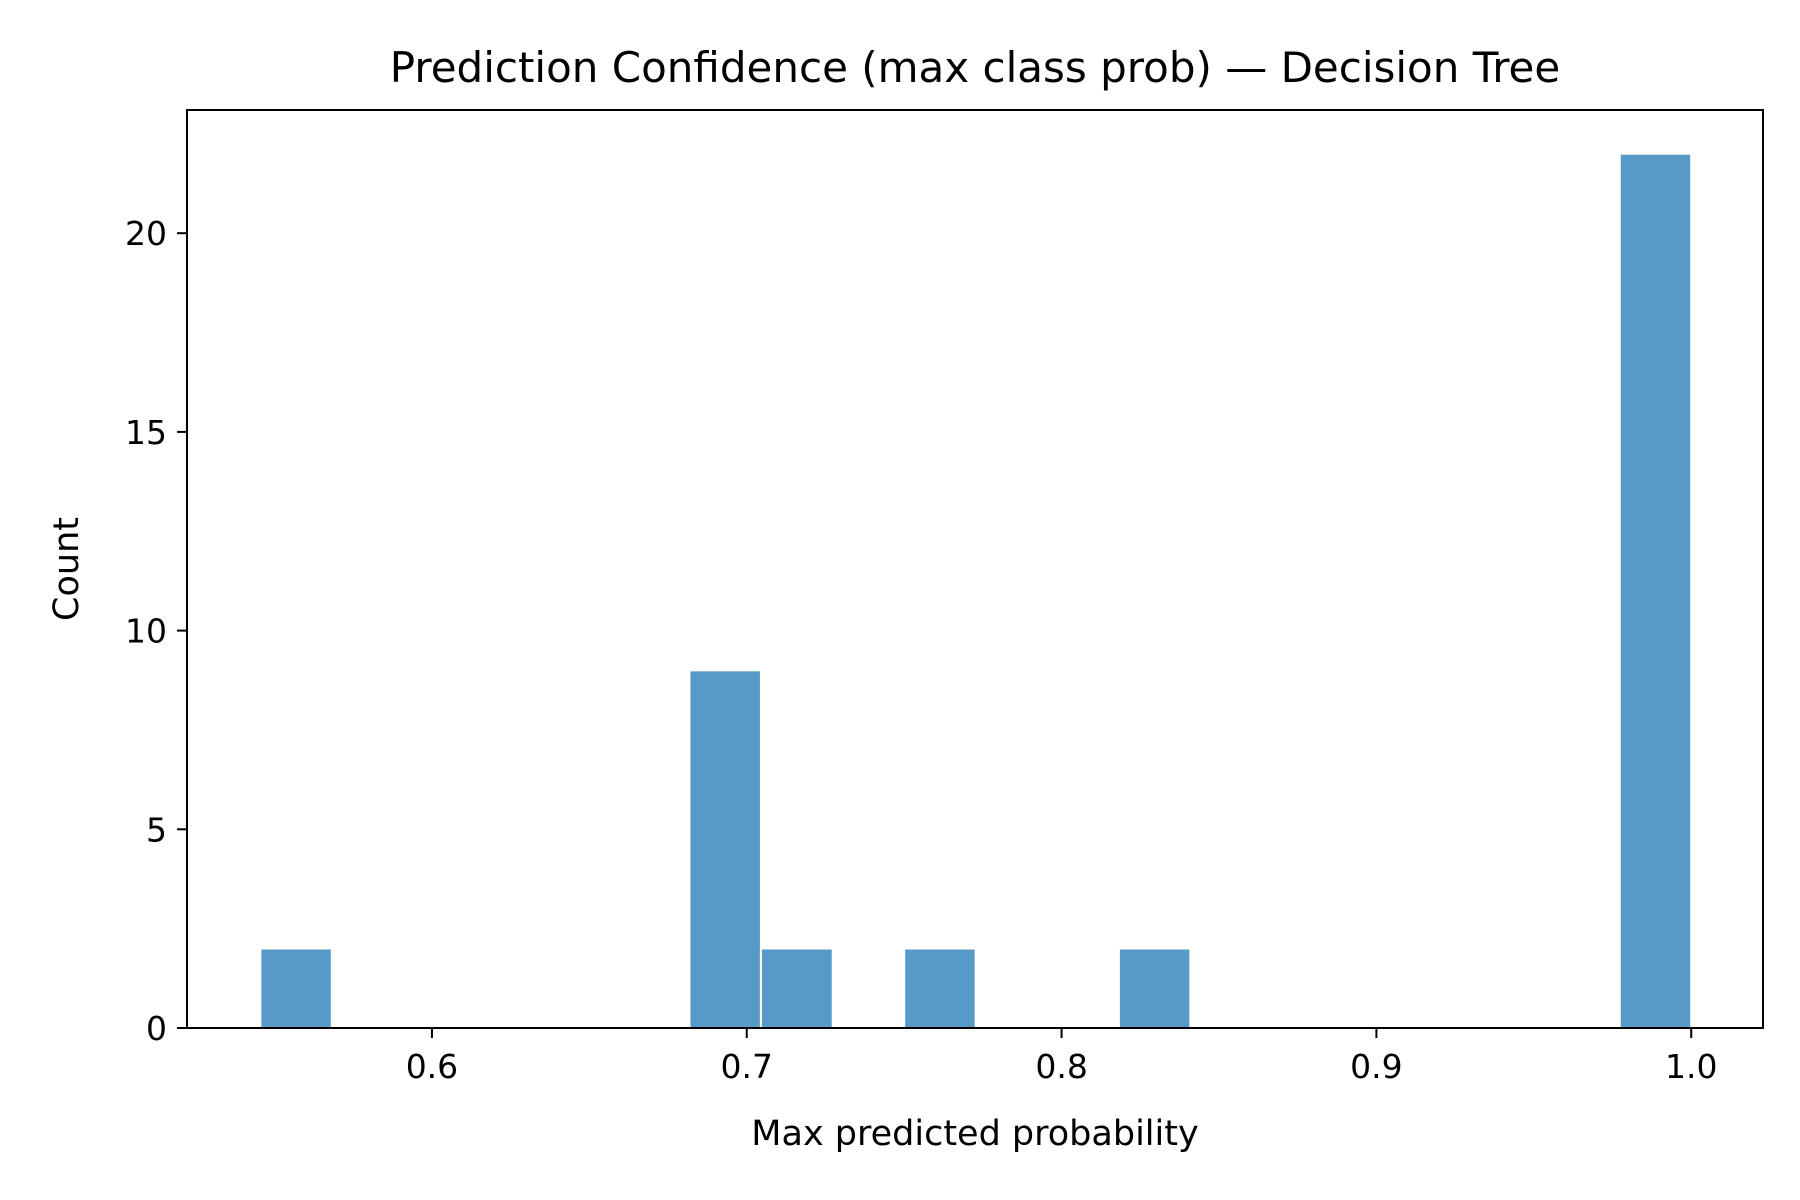 This screenshot has height=1200, width=1800. What do you see at coordinates (146, 233) in the screenshot?
I see `y-tick-label: 20` at bounding box center [146, 233].